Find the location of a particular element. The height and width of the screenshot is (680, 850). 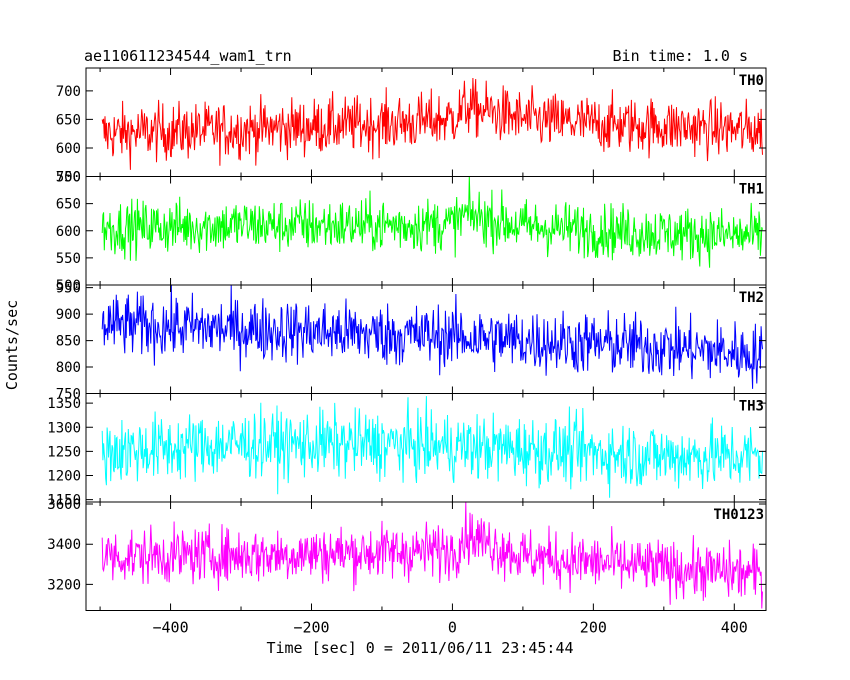

series-line-th0 is located at coordinates (432, 123).